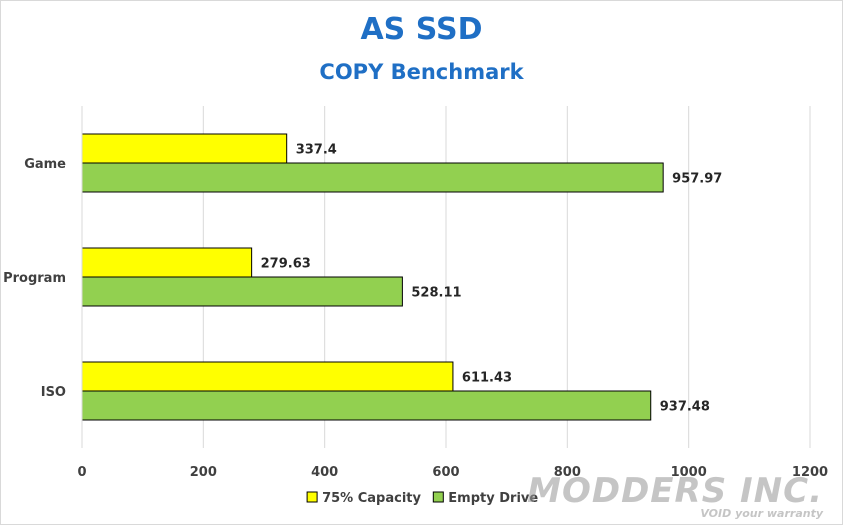 This screenshot has height=525, width=843. I want to click on x-tick-label: 0, so click(81, 472).